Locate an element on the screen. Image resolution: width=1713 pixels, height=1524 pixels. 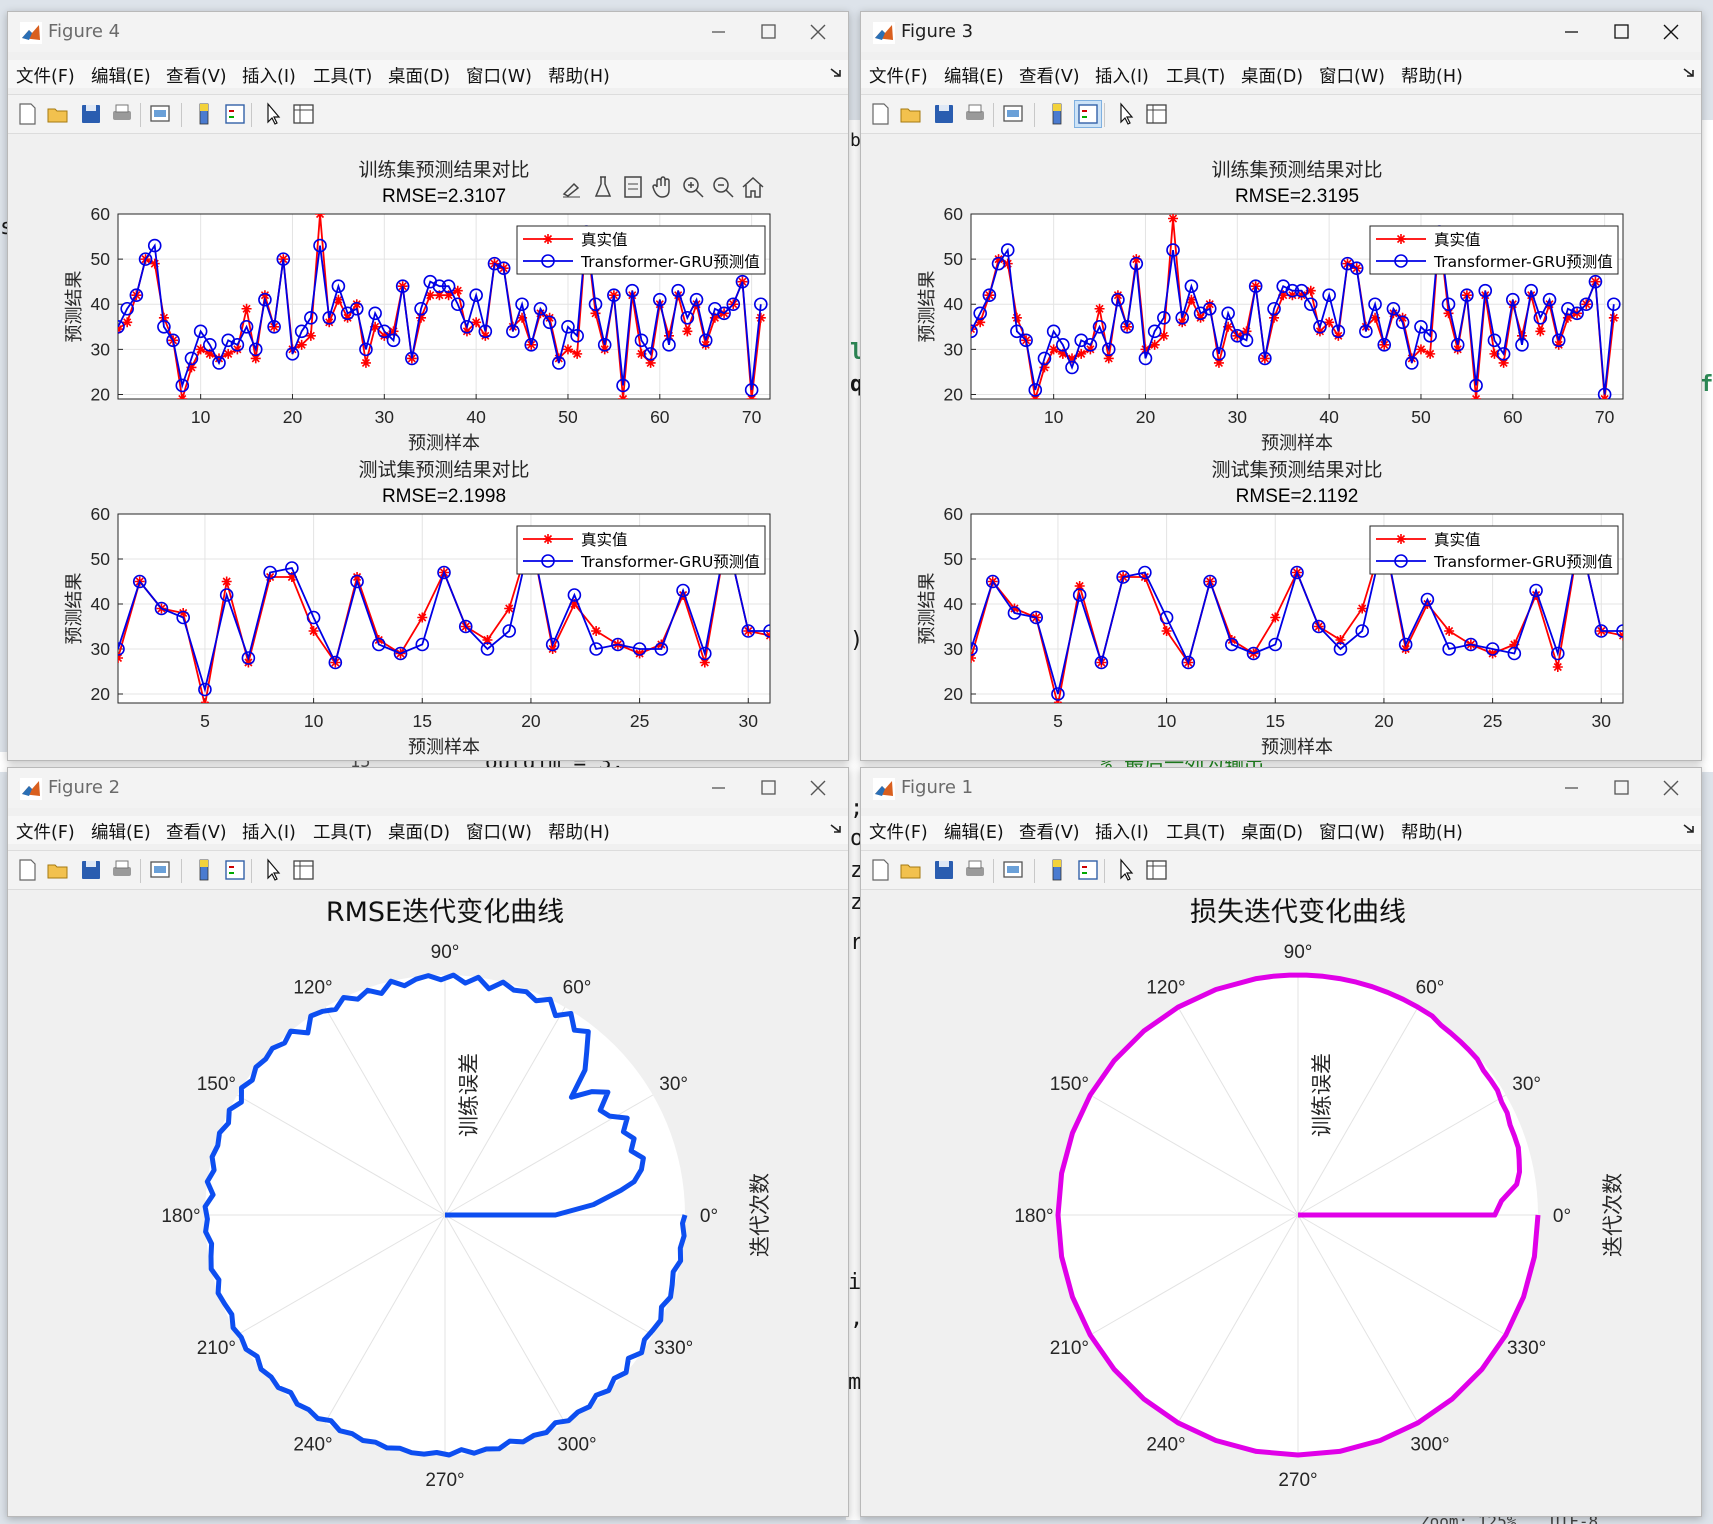
title-bar: Figure 2 is located at coordinates (428, 788).